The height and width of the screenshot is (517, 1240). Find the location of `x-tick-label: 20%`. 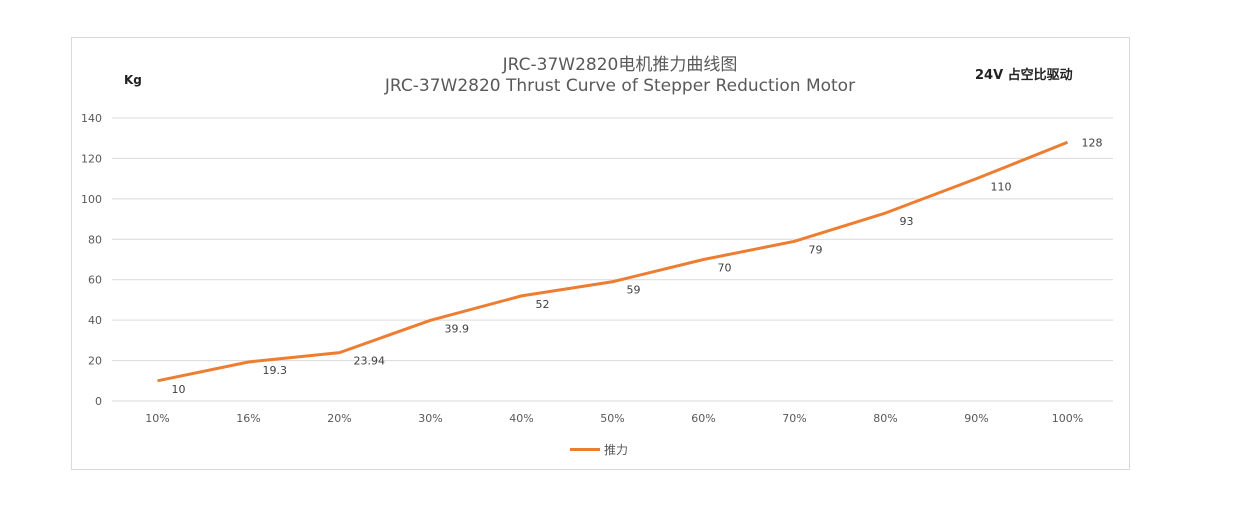

x-tick-label: 20% is located at coordinates (339, 418).